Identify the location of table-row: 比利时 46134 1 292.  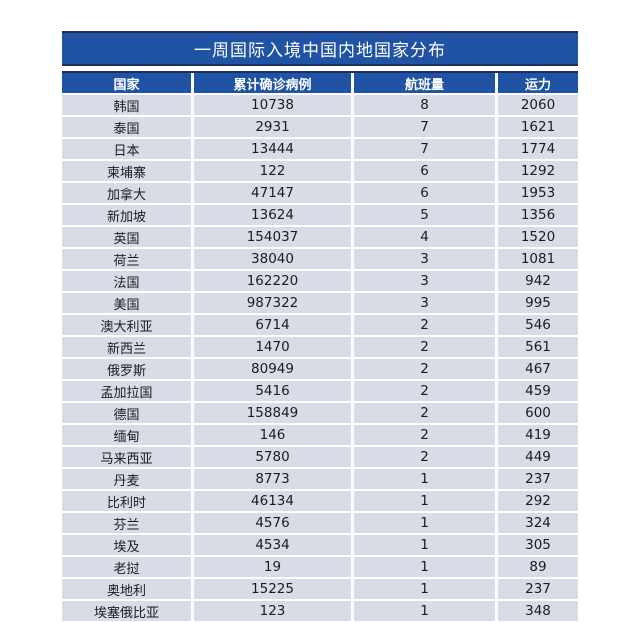
(320, 501).